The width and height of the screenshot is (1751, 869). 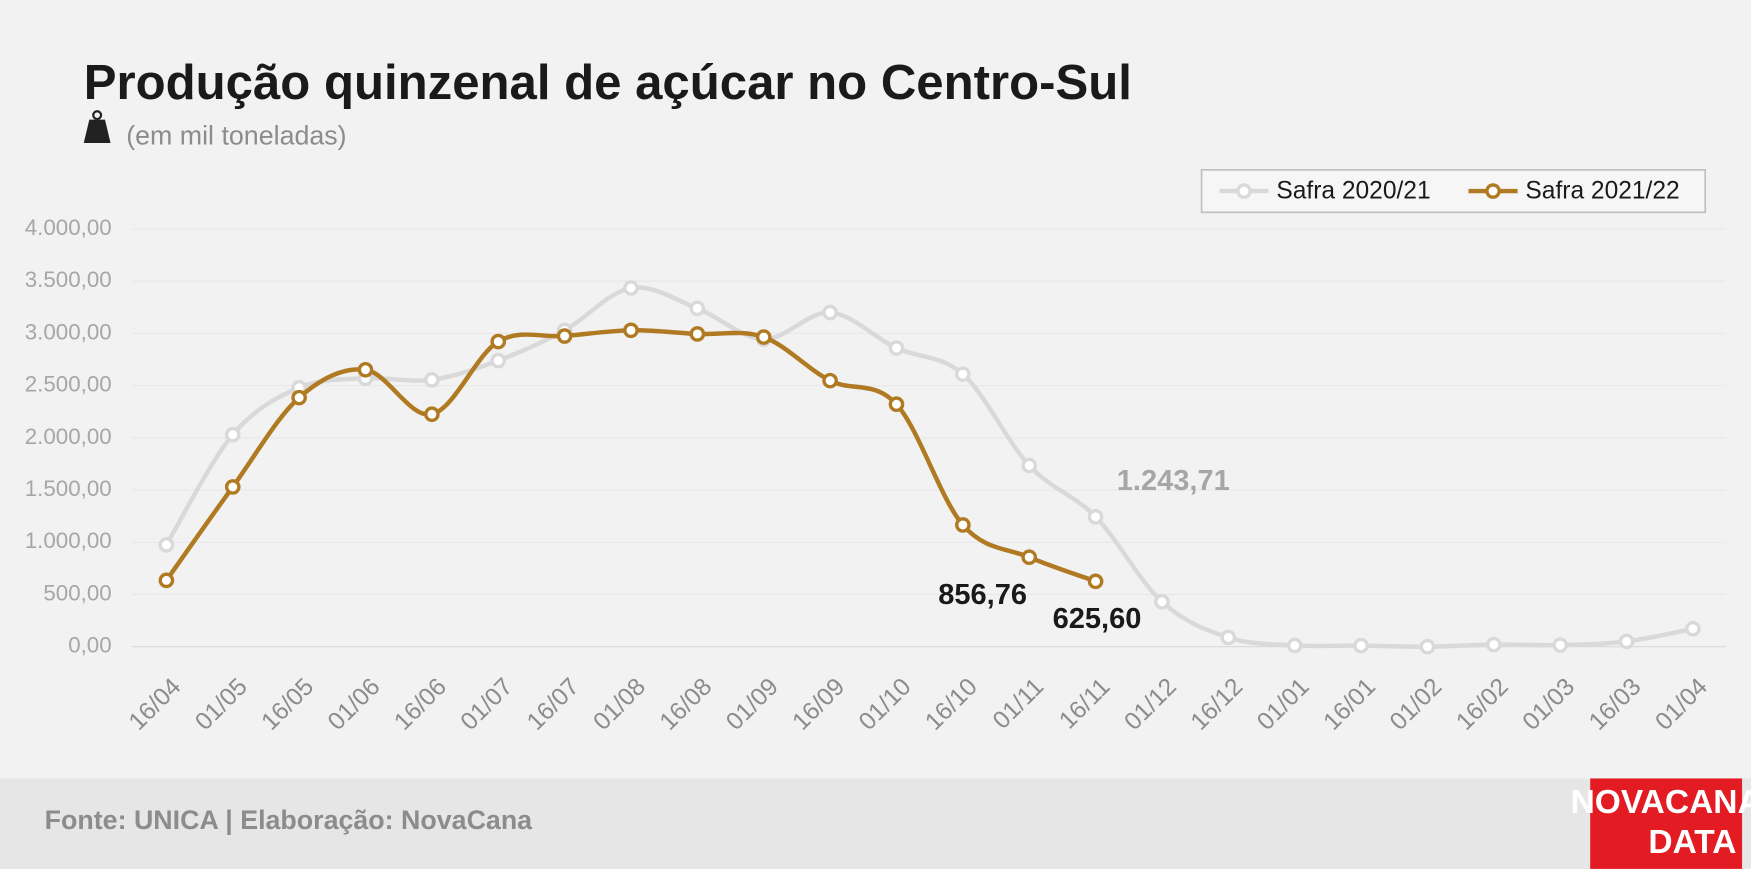 What do you see at coordinates (68, 540) in the screenshot?
I see `y-tick-label: 1.000,00` at bounding box center [68, 540].